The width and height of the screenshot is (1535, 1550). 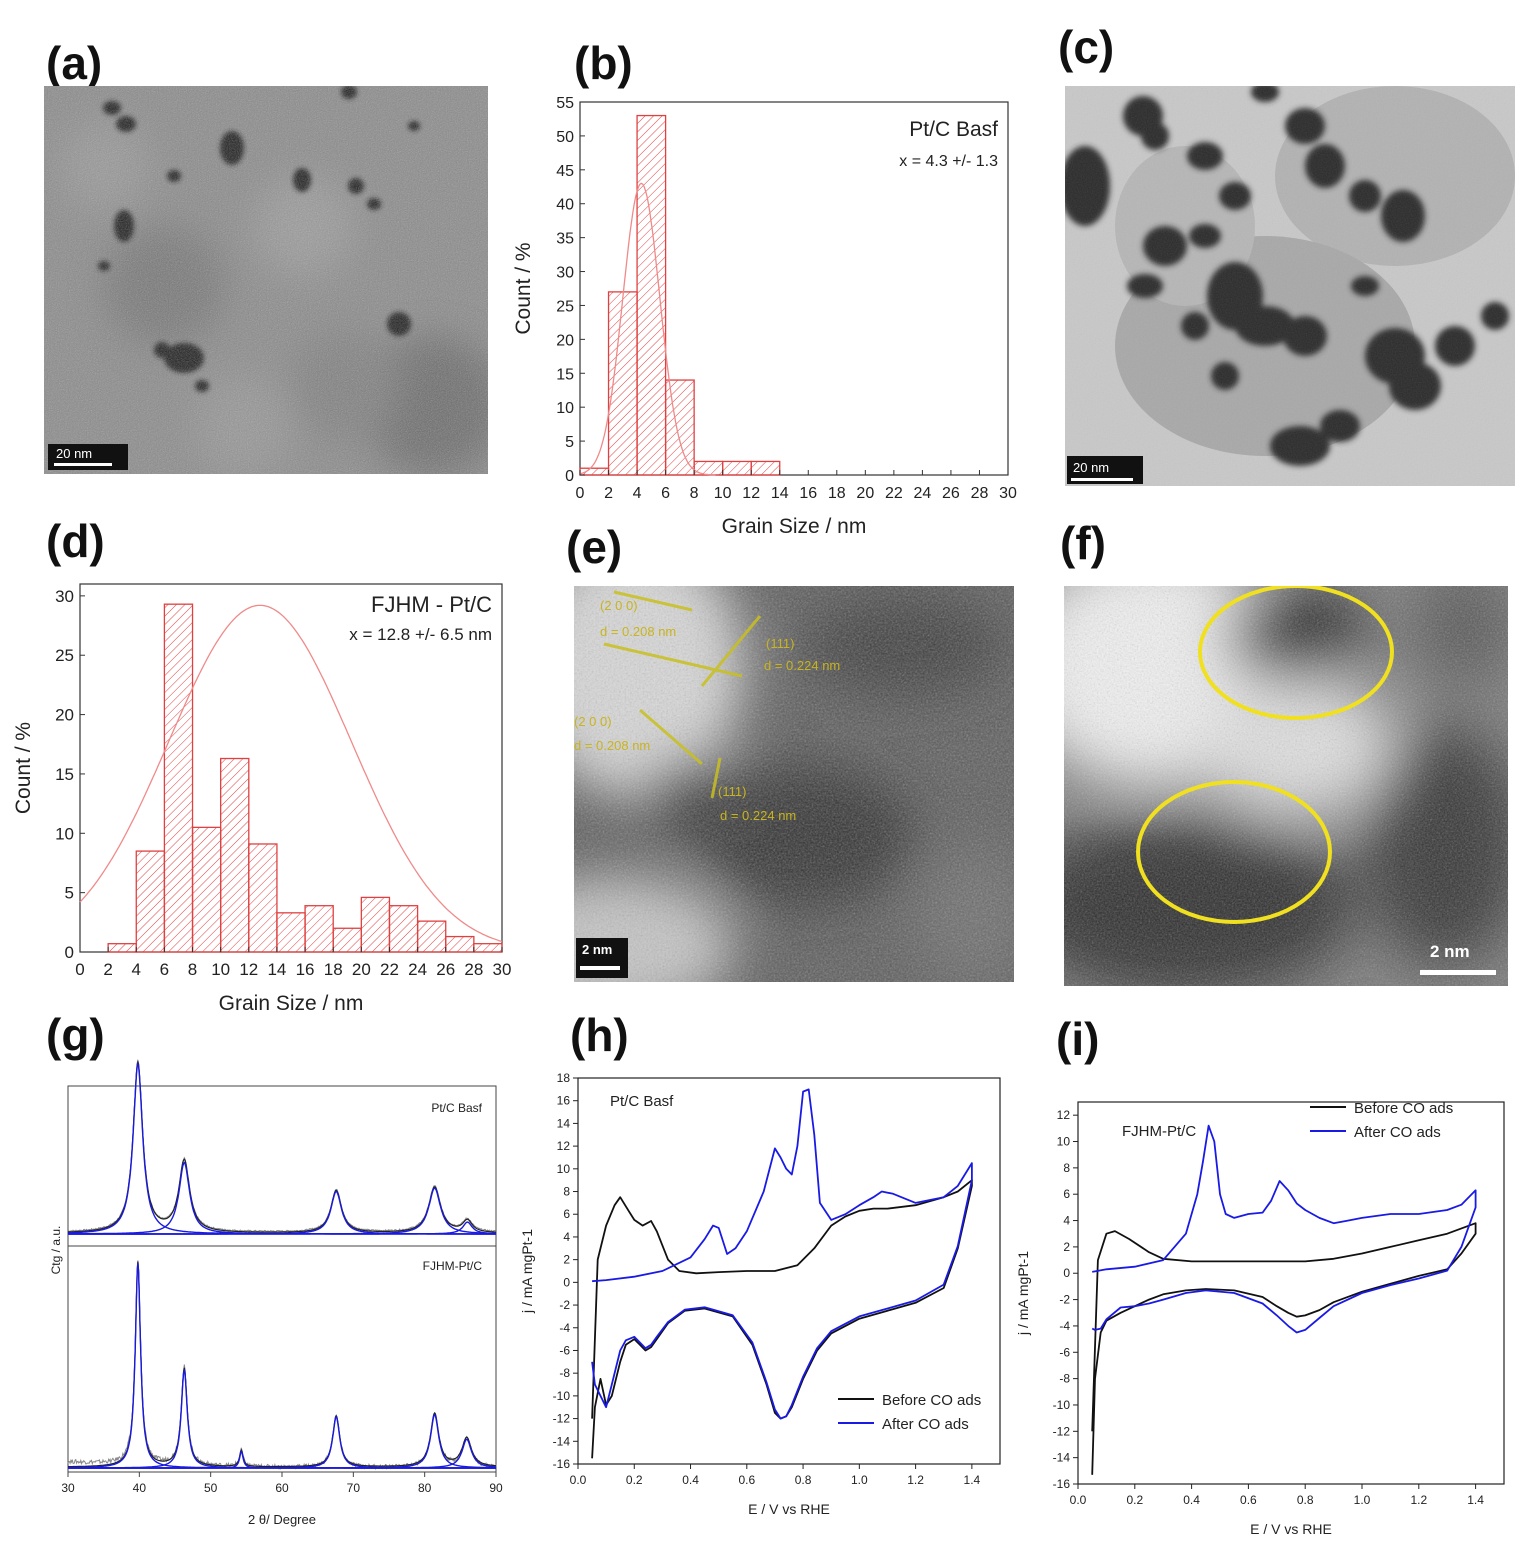 I want to click on x-tick-label: 24, so click(x=417, y=969).